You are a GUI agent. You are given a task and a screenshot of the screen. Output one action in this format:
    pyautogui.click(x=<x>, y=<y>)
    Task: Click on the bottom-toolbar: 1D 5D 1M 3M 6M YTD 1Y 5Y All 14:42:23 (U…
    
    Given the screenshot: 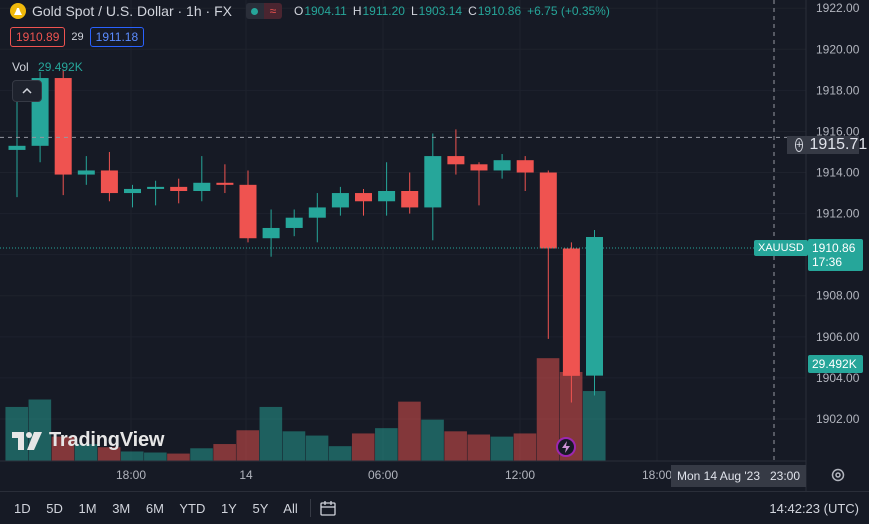 What is the action you would take?
    pyautogui.click(x=434, y=507)
    